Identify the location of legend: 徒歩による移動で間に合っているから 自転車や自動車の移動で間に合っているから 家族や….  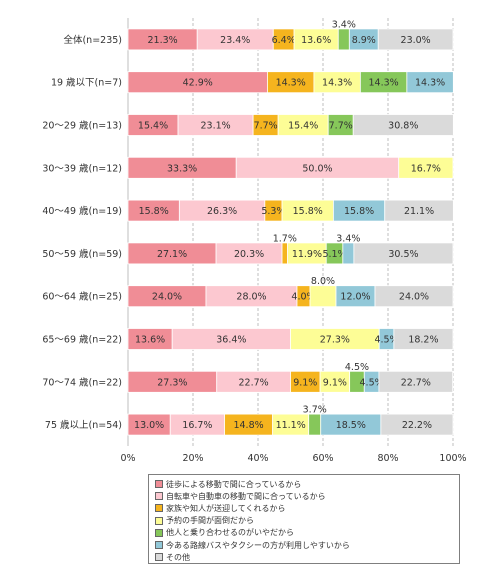
(304, 519).